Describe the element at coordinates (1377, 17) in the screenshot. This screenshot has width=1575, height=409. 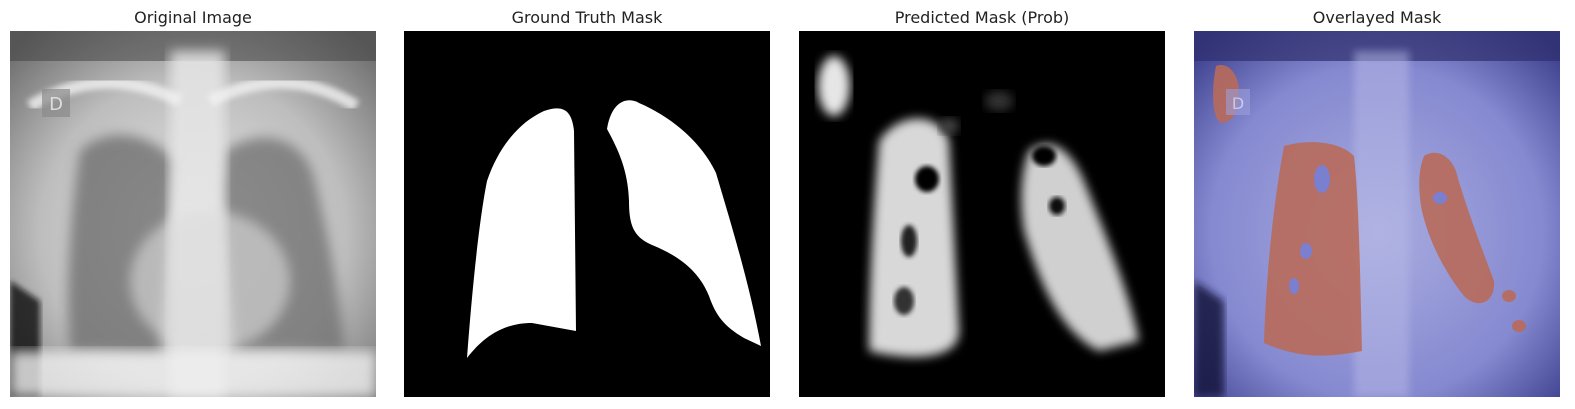
I see `panel-title: Overlayed Mask` at that location.